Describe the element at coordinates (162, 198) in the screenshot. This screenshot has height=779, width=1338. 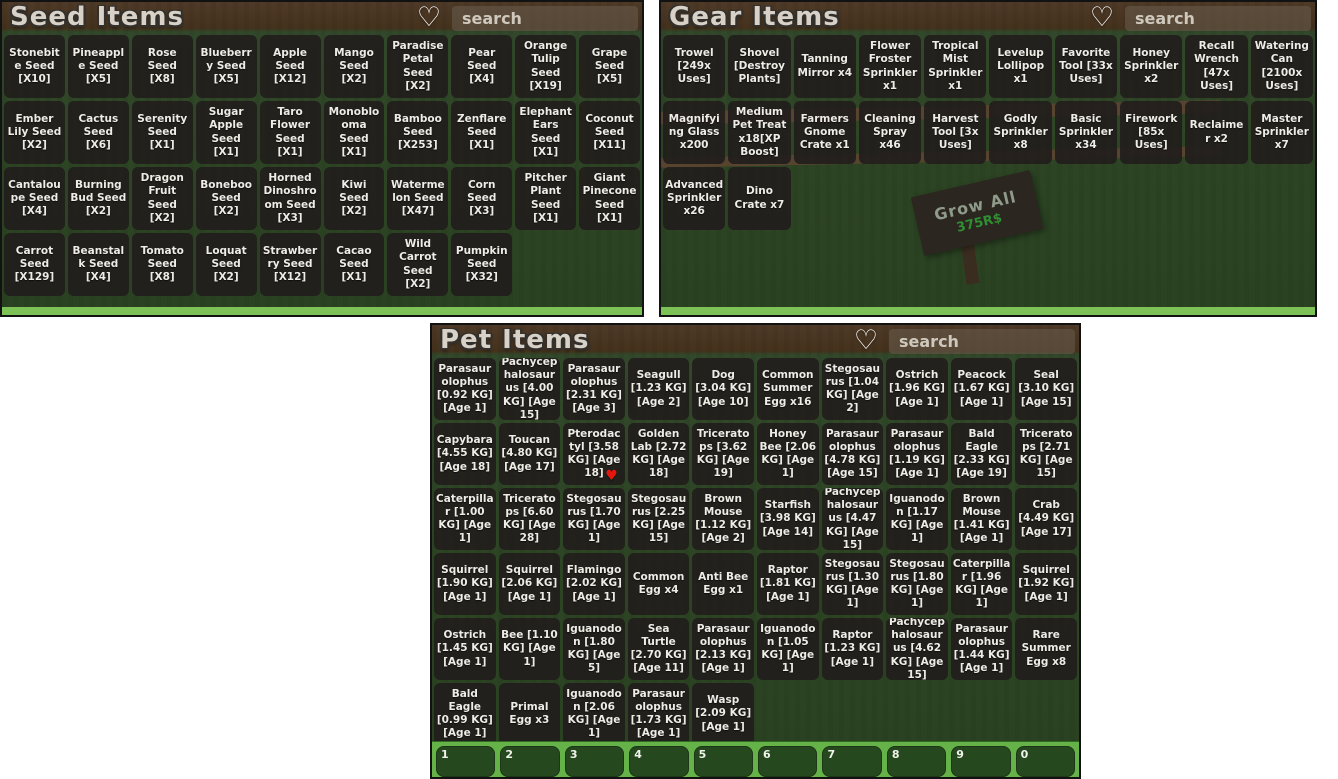
I see `seed-item: Dragon Fruit Seed [X2]` at that location.